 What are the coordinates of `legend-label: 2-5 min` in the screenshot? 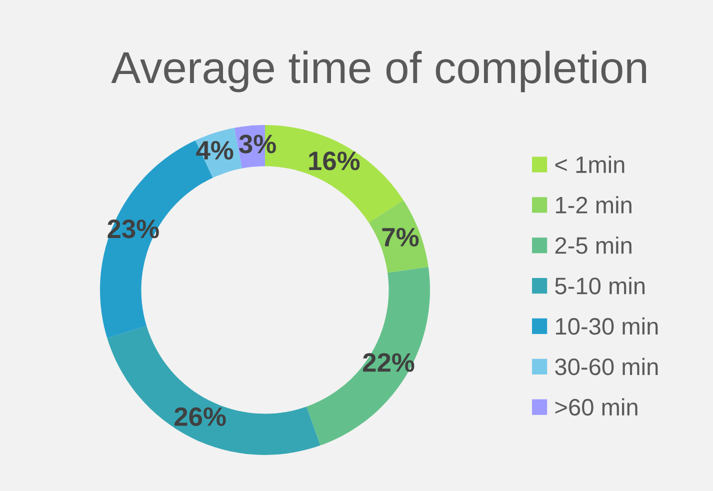 It's located at (593, 245).